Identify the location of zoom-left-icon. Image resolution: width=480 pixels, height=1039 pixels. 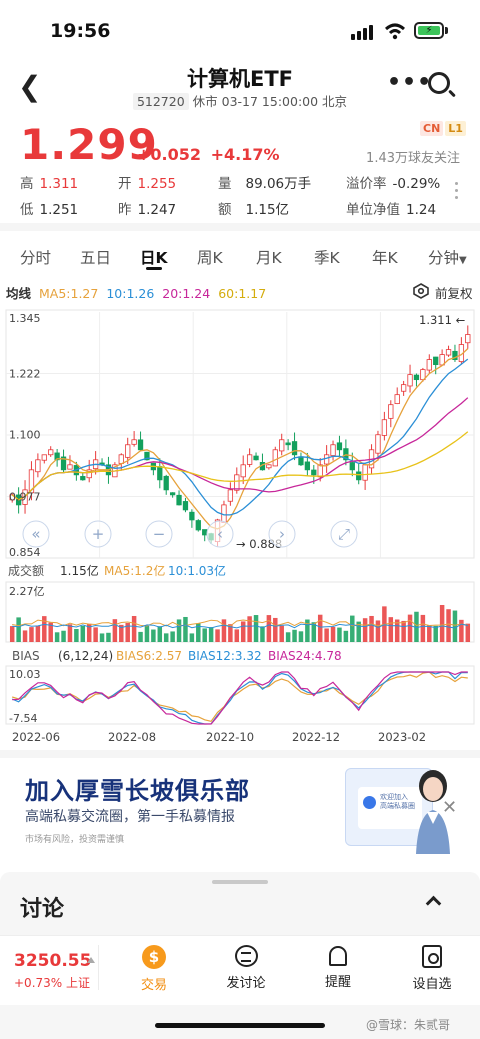
(36, 534).